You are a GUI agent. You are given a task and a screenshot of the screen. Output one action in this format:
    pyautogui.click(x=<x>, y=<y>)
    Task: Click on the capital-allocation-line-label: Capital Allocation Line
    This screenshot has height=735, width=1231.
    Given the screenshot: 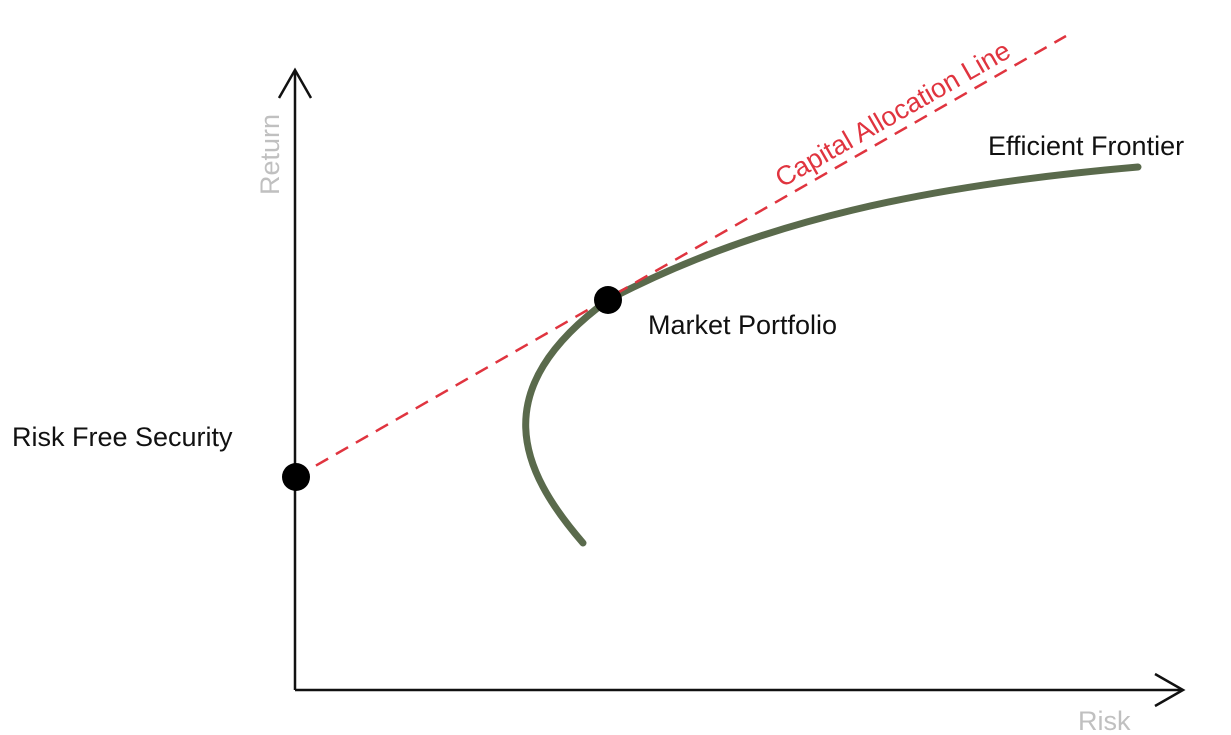 What is the action you would take?
    pyautogui.click(x=892, y=114)
    